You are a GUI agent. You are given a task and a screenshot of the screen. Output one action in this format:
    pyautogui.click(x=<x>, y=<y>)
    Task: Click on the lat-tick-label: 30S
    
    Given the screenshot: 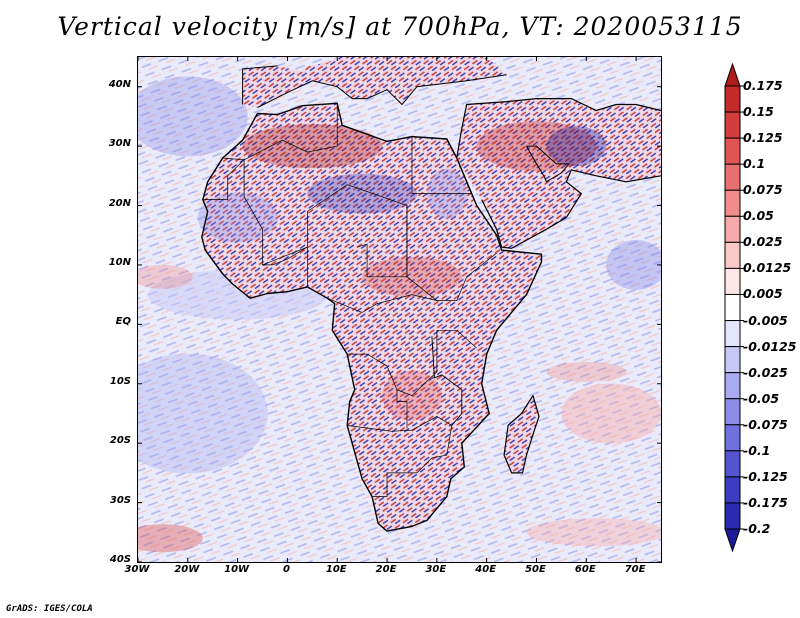 What is the action you would take?
    pyautogui.click(x=120, y=500)
    